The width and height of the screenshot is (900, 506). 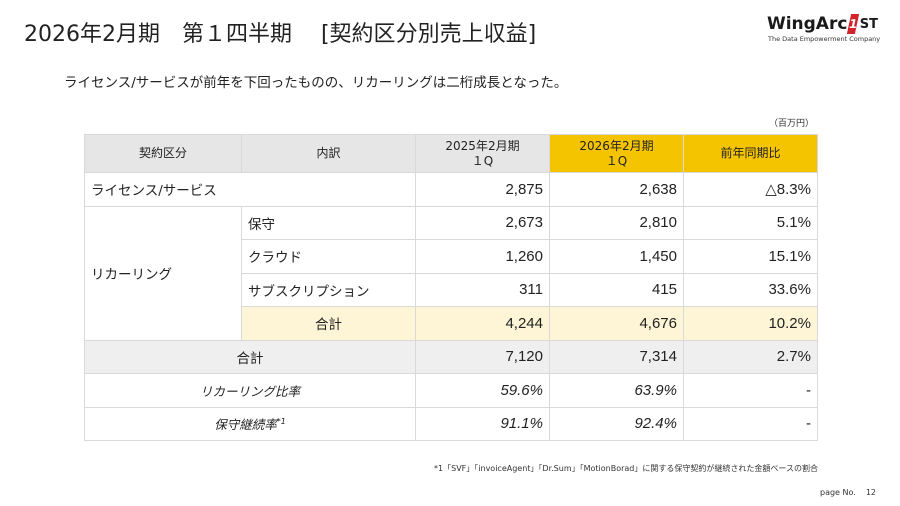 I want to click on logo-suffix: ST, so click(x=868, y=24).